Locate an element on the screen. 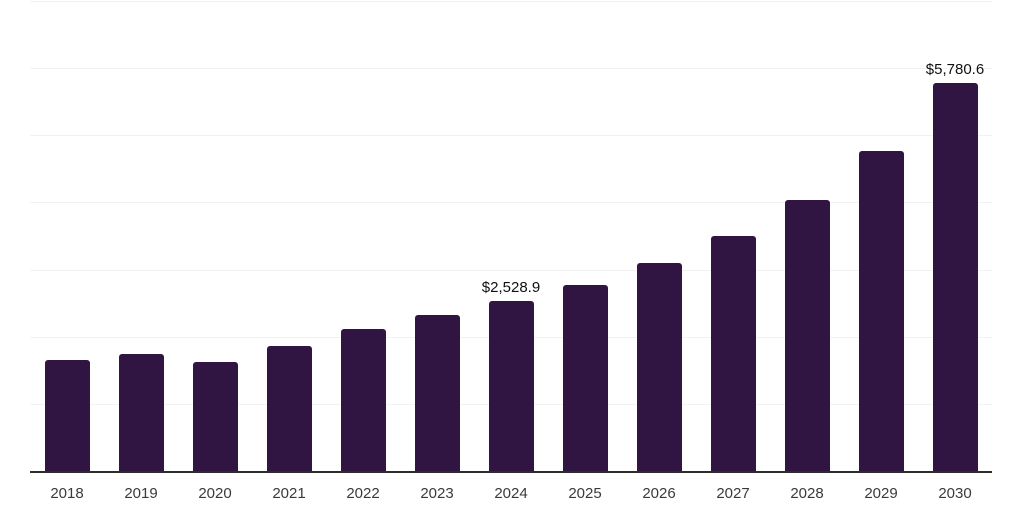  data-label-2024: $2,528.9 is located at coordinates (511, 288).